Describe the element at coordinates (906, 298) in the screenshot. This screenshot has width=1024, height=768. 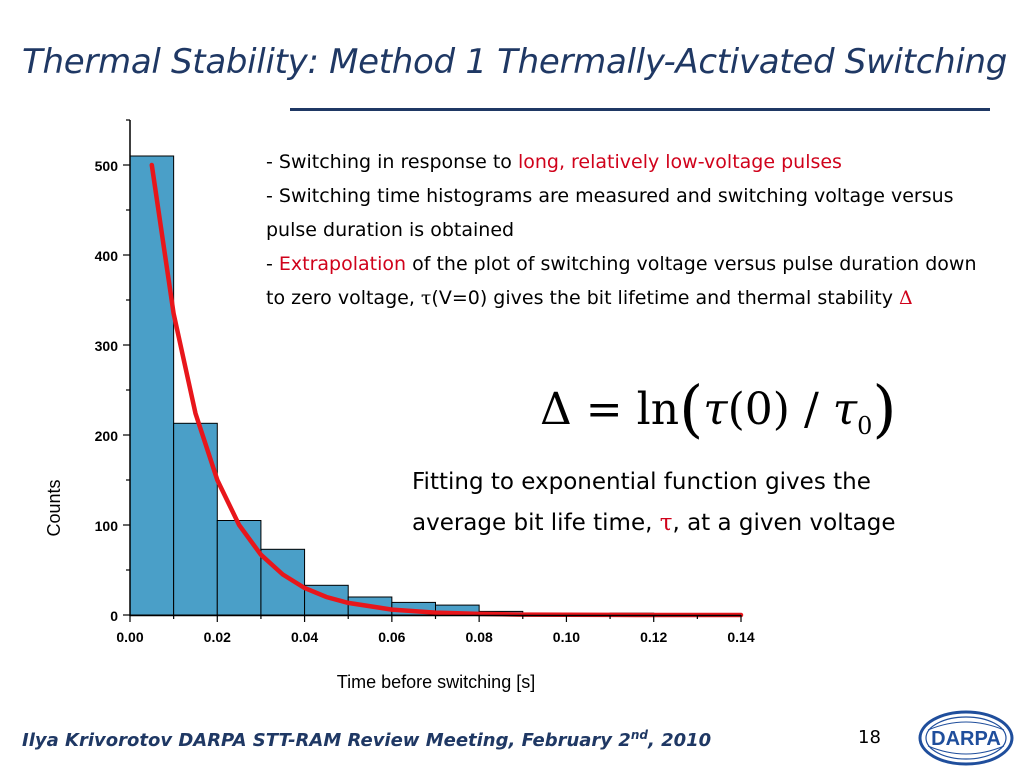
I see `delta-symbol: Δ` at that location.